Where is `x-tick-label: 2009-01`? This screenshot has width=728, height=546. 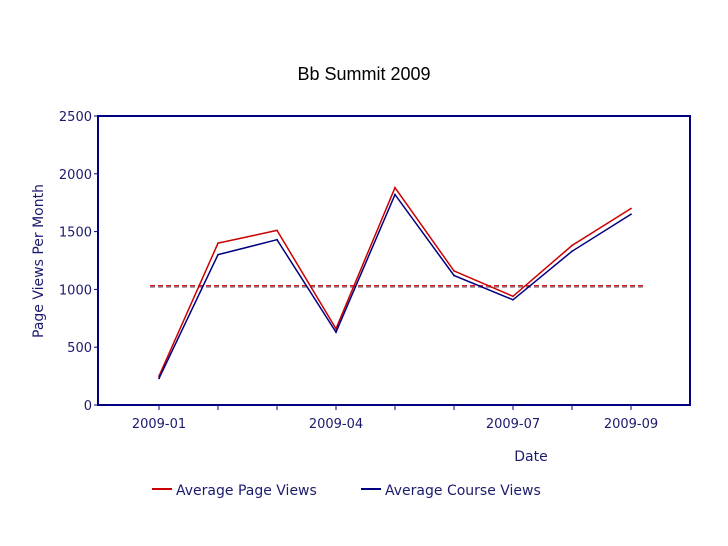 x-tick-label: 2009-01 is located at coordinates (159, 424).